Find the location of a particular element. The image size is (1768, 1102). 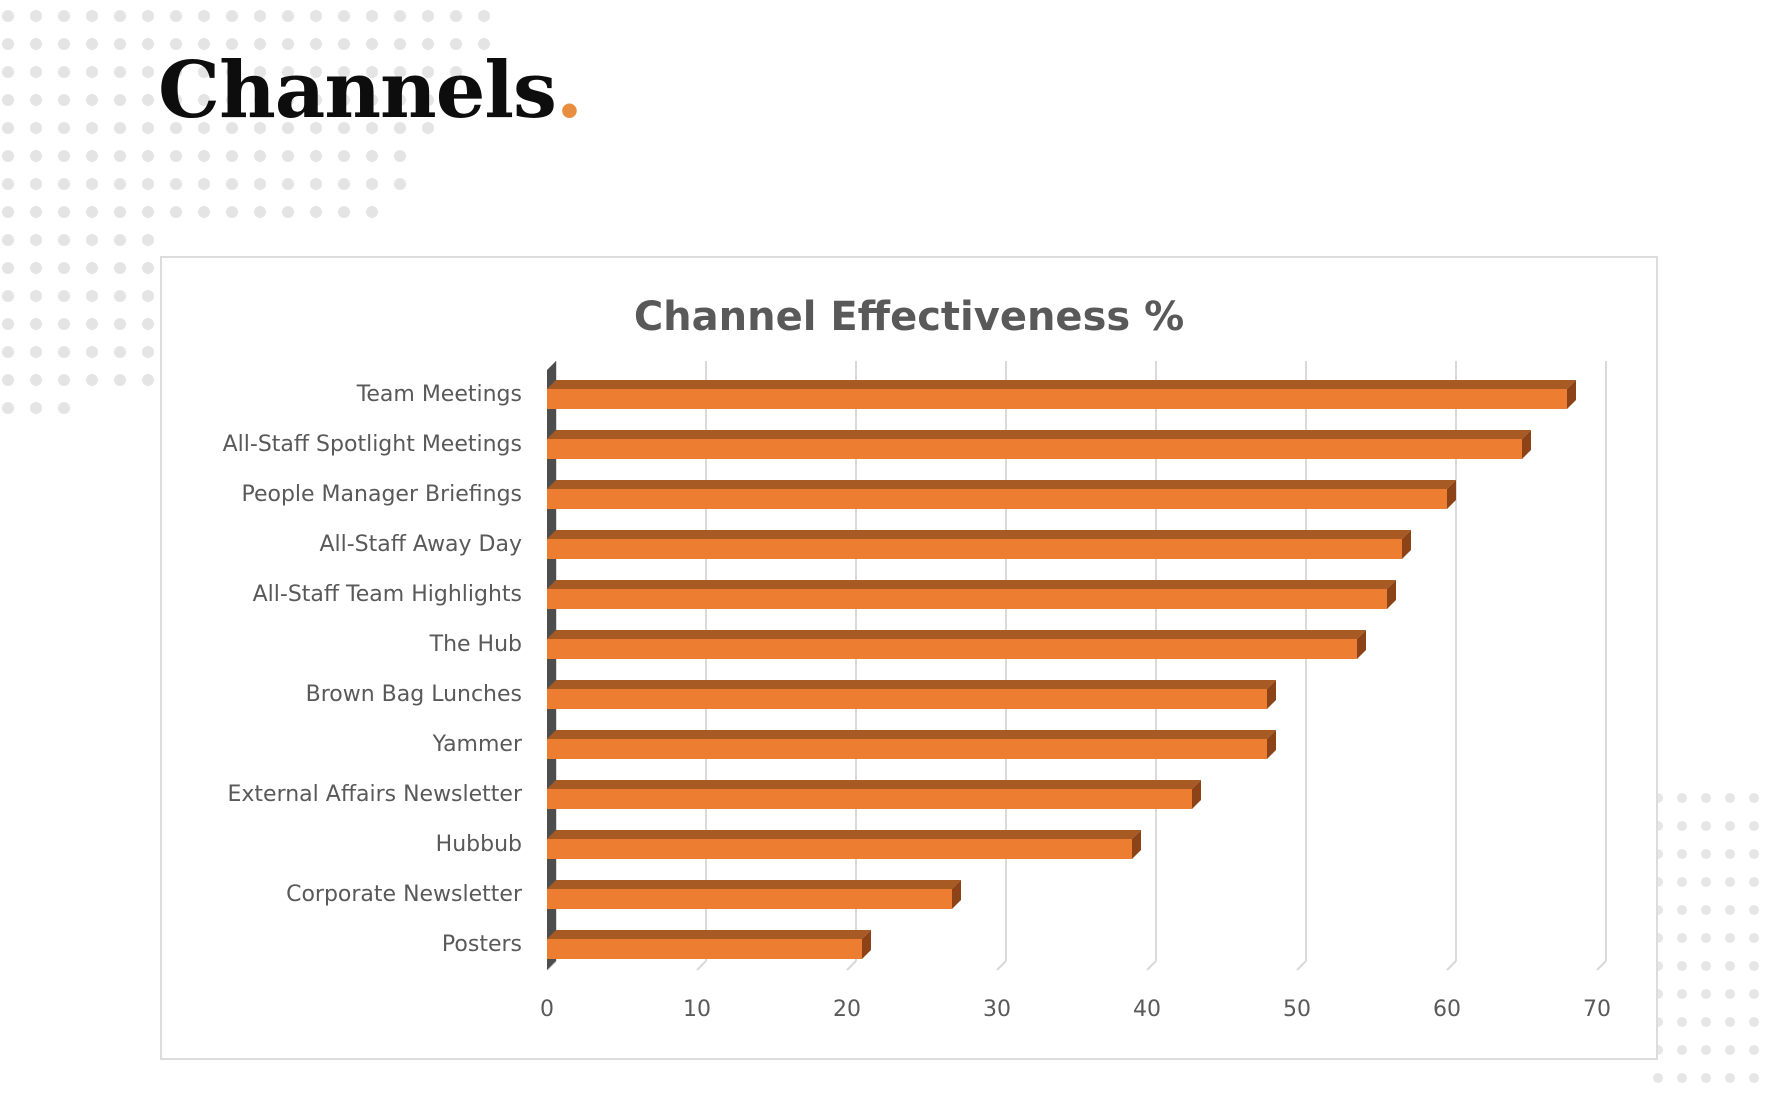

page-title: Channels. is located at coordinates (370, 91).